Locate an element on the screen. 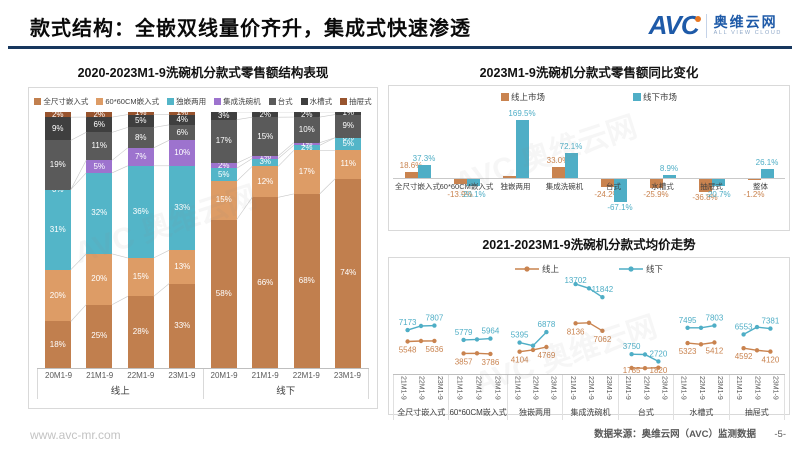 The height and width of the screenshot is (450, 800). segment-value-label: 15% is located at coordinates (223, 200).